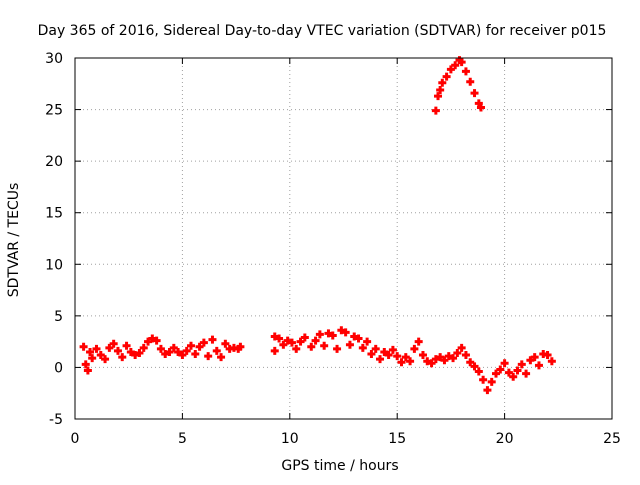 This screenshot has height=485, width=640. What do you see at coordinates (54, 265) in the screenshot?
I see `y-tick-label: 10` at bounding box center [54, 265].